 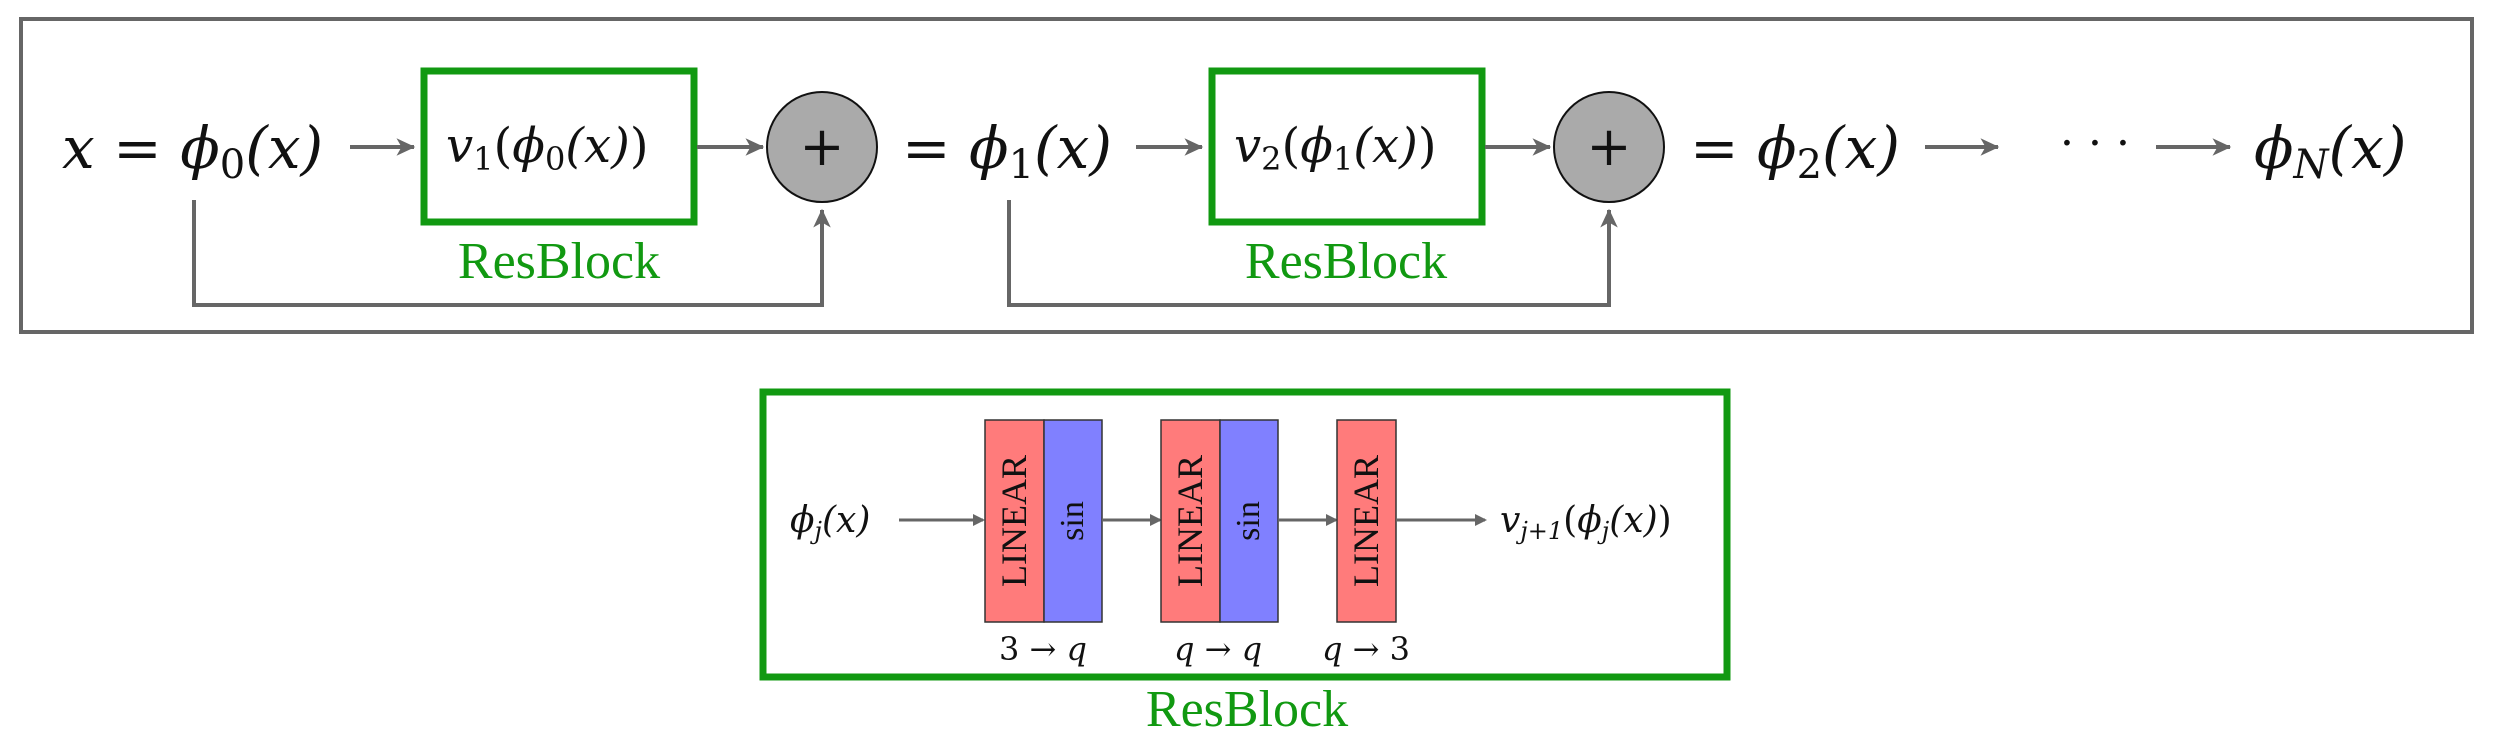 What do you see at coordinates (2095, 143) in the screenshot?
I see `ellipsis: · · ·` at bounding box center [2095, 143].